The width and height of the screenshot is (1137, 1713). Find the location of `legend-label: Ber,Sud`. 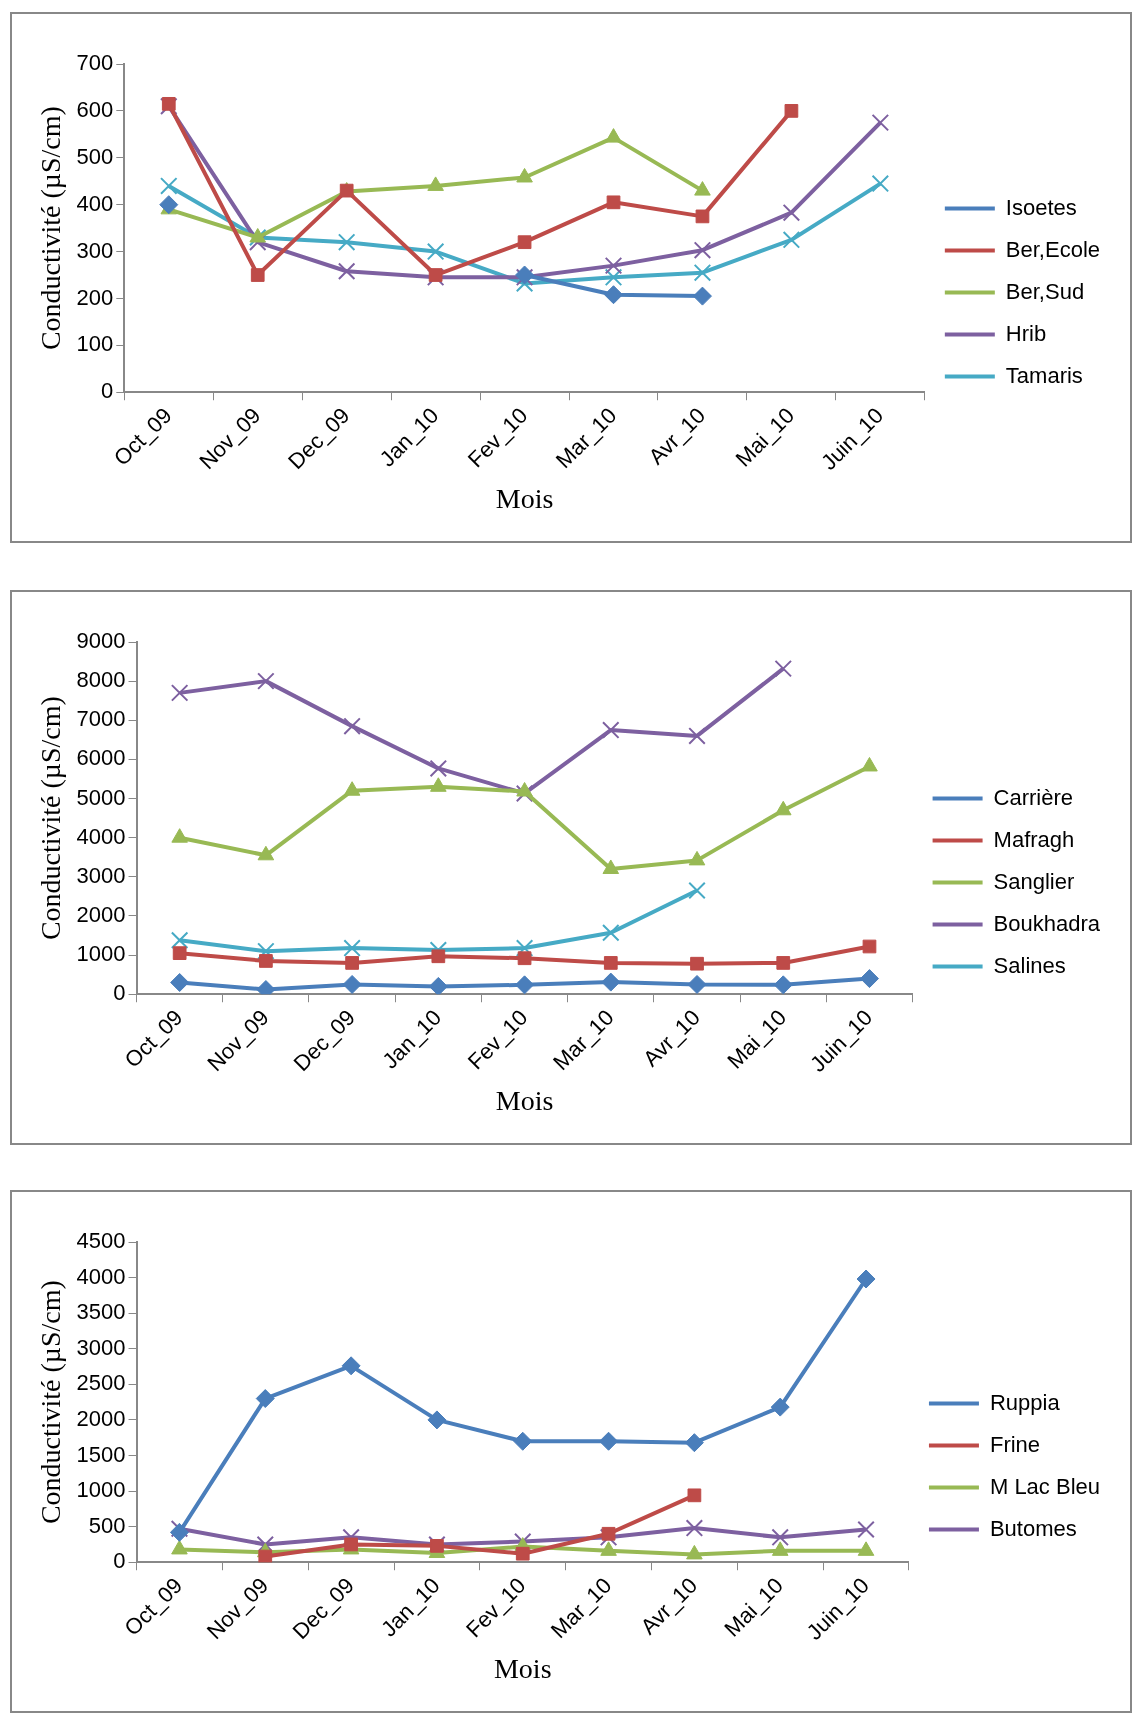

legend-label: Ber,Sud is located at coordinates (1045, 291).